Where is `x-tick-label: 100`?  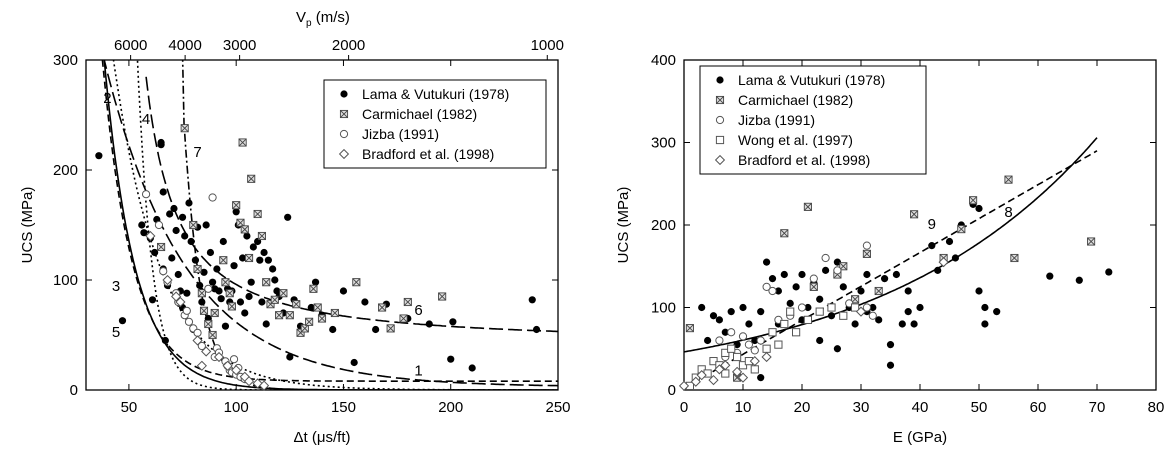
x-tick-label: 100 is located at coordinates (236, 407).